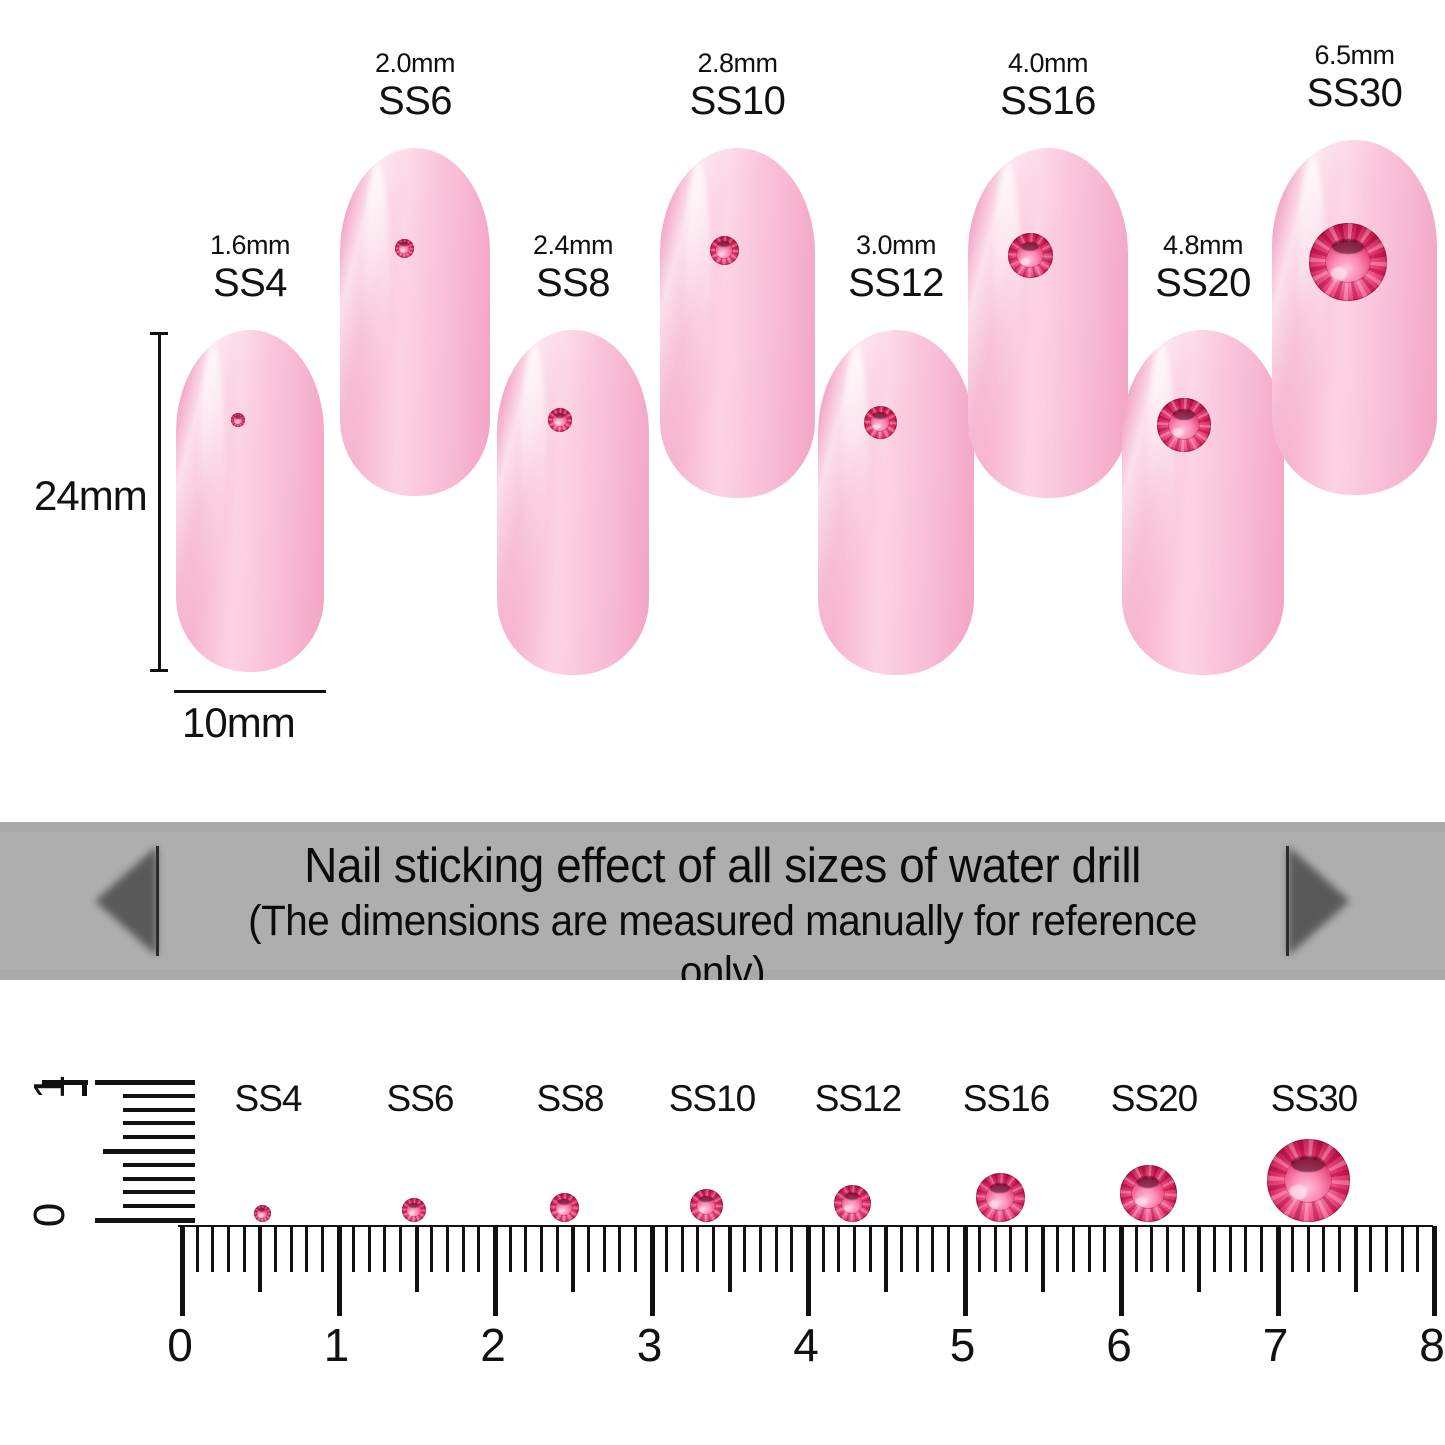  I want to click on rhinestone-ss6, so click(404, 248).